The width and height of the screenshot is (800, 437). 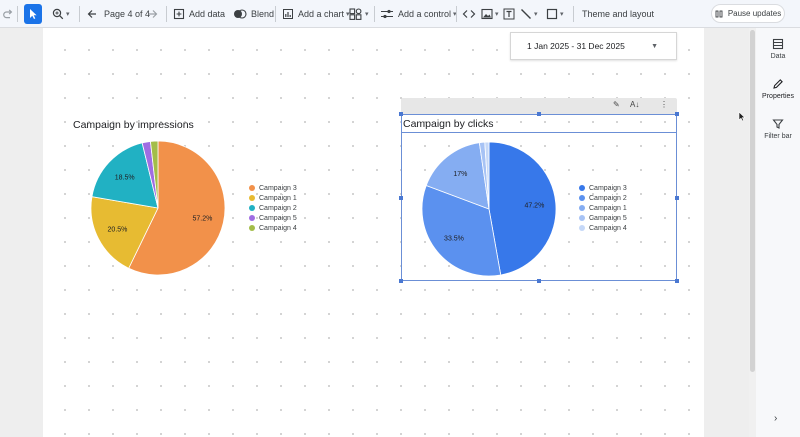 I want to click on pie-chart-clicks: 47.2% 33.5% 17%, so click(x=489, y=209).